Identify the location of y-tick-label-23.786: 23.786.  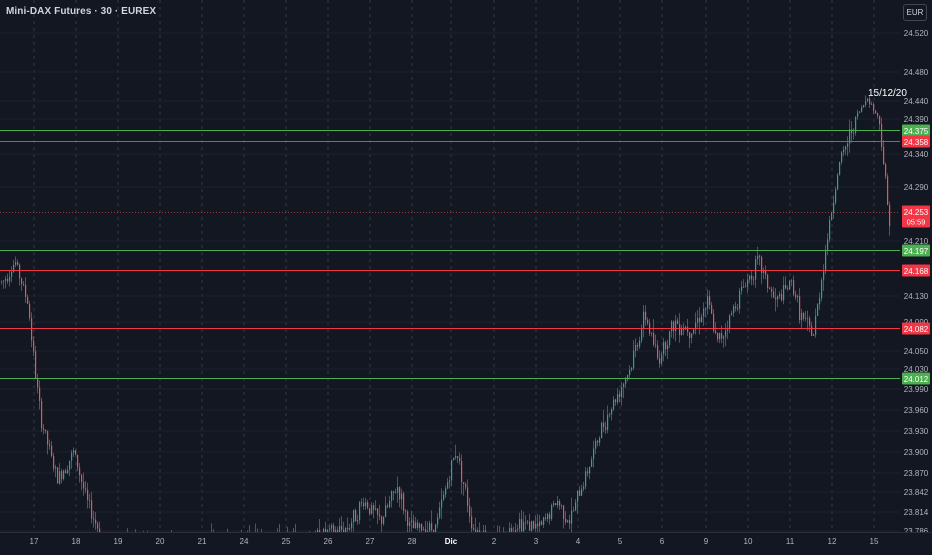
(916, 531).